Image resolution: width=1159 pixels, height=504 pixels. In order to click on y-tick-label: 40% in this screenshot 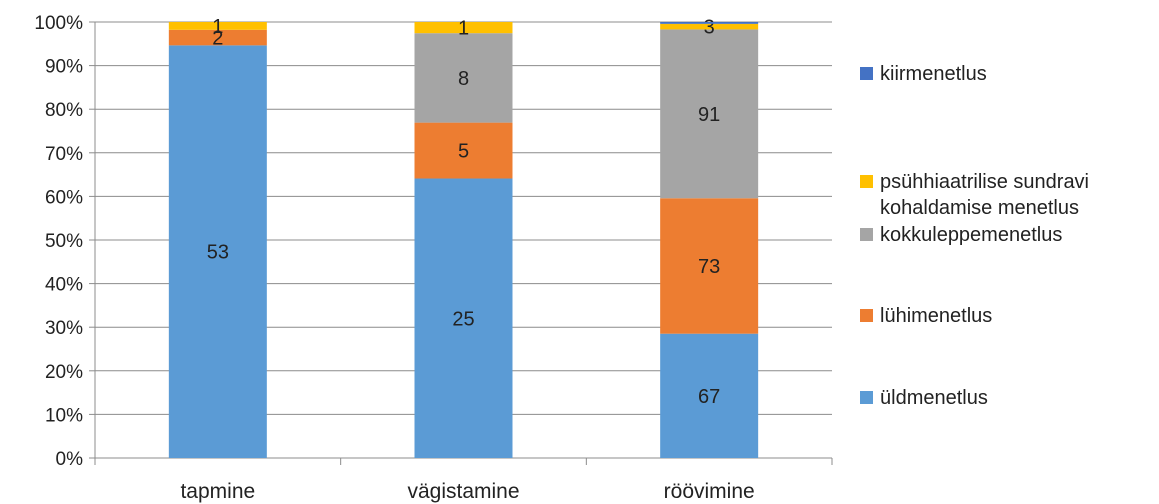, I will do `click(64, 285)`.